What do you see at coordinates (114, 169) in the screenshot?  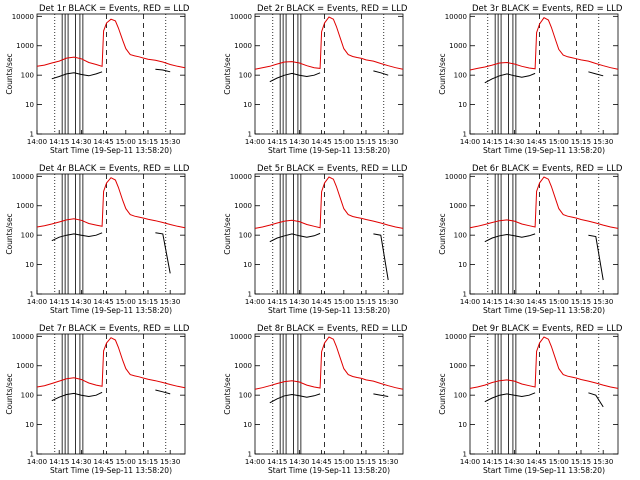 I see `panel-title: Det 4r BLACK = Events, RED = LLD` at bounding box center [114, 169].